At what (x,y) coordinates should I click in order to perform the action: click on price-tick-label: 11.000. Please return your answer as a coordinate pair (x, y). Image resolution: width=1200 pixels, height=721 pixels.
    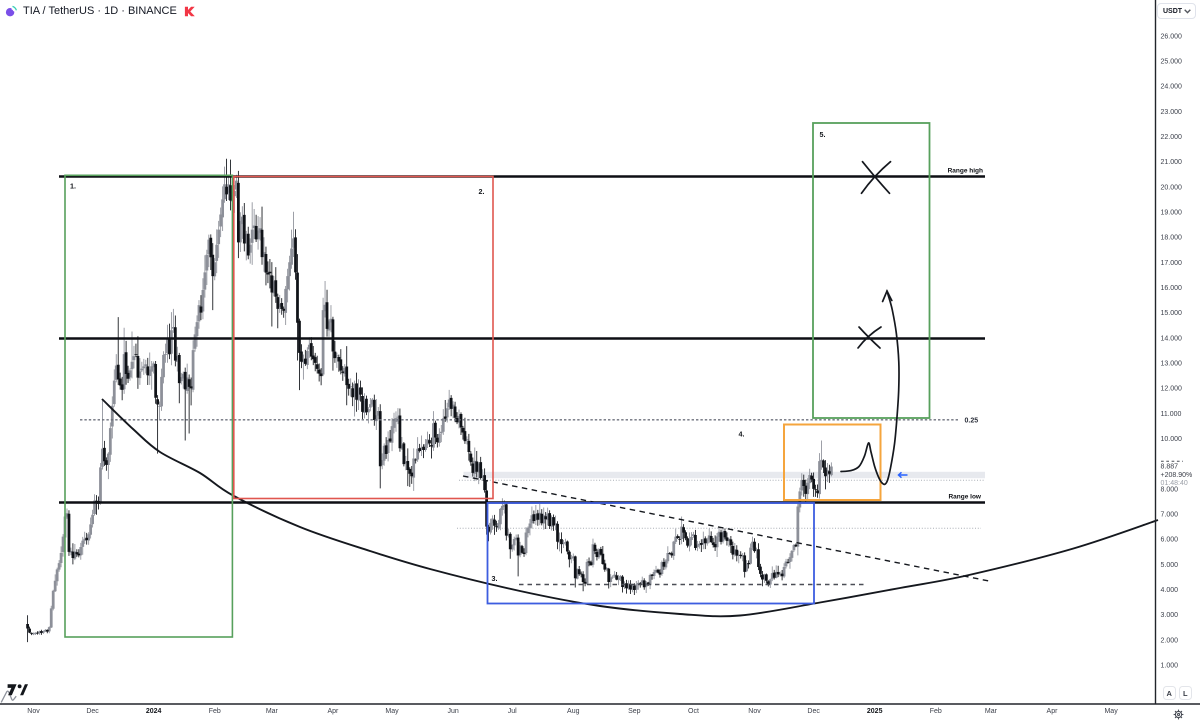
    Looking at the image, I should click on (1171, 414).